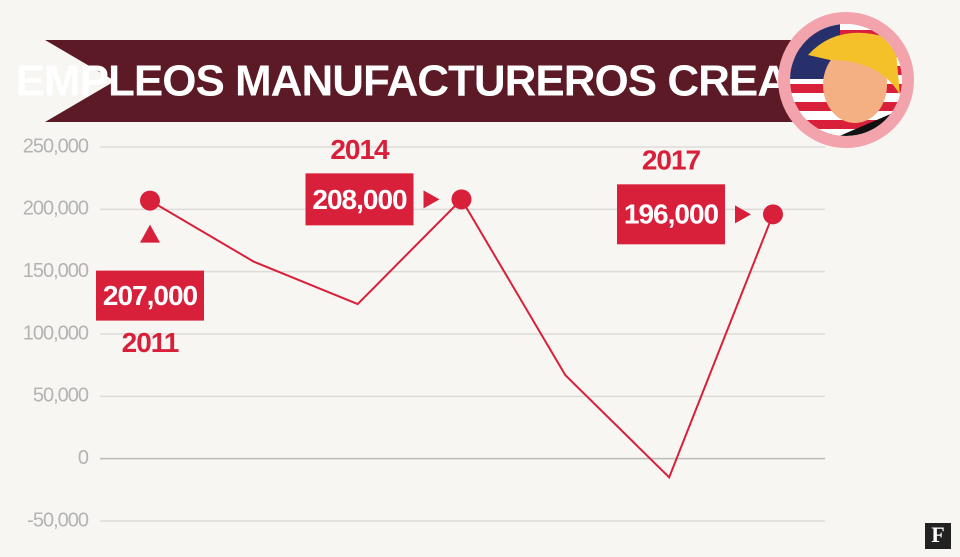  I want to click on year-label: 2011, so click(150, 342).